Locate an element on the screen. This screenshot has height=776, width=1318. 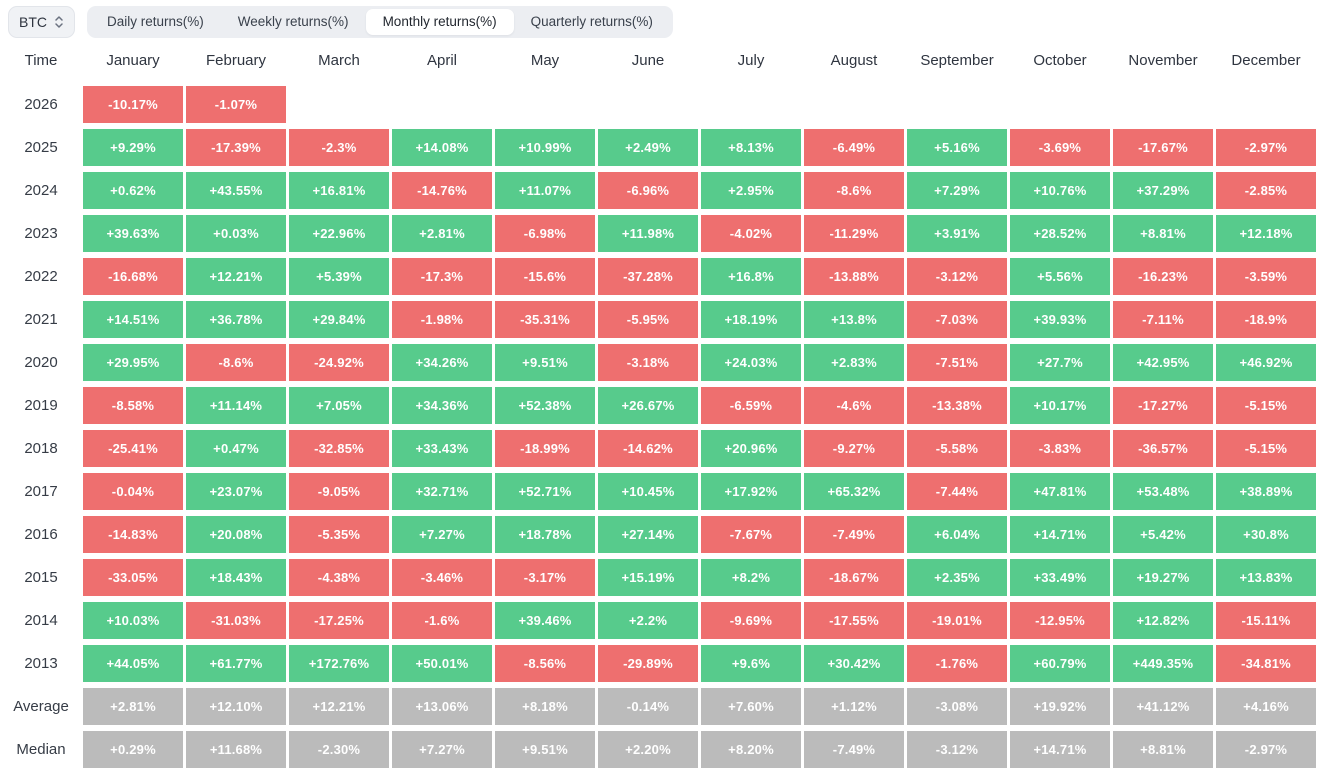
symbol-selector: BTC is located at coordinates (41, 22).